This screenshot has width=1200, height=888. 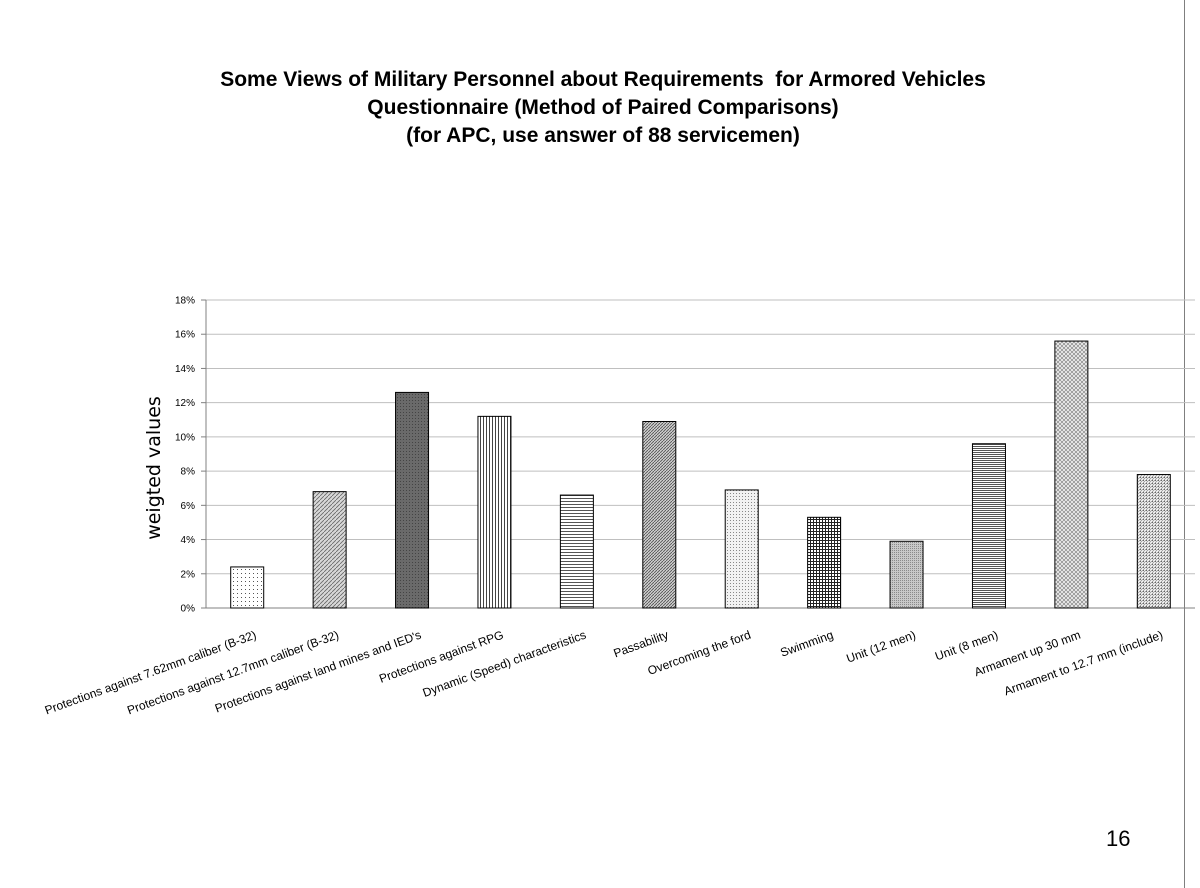 What do you see at coordinates (641, 644) in the screenshot?
I see `x-tick-label: Passability` at bounding box center [641, 644].